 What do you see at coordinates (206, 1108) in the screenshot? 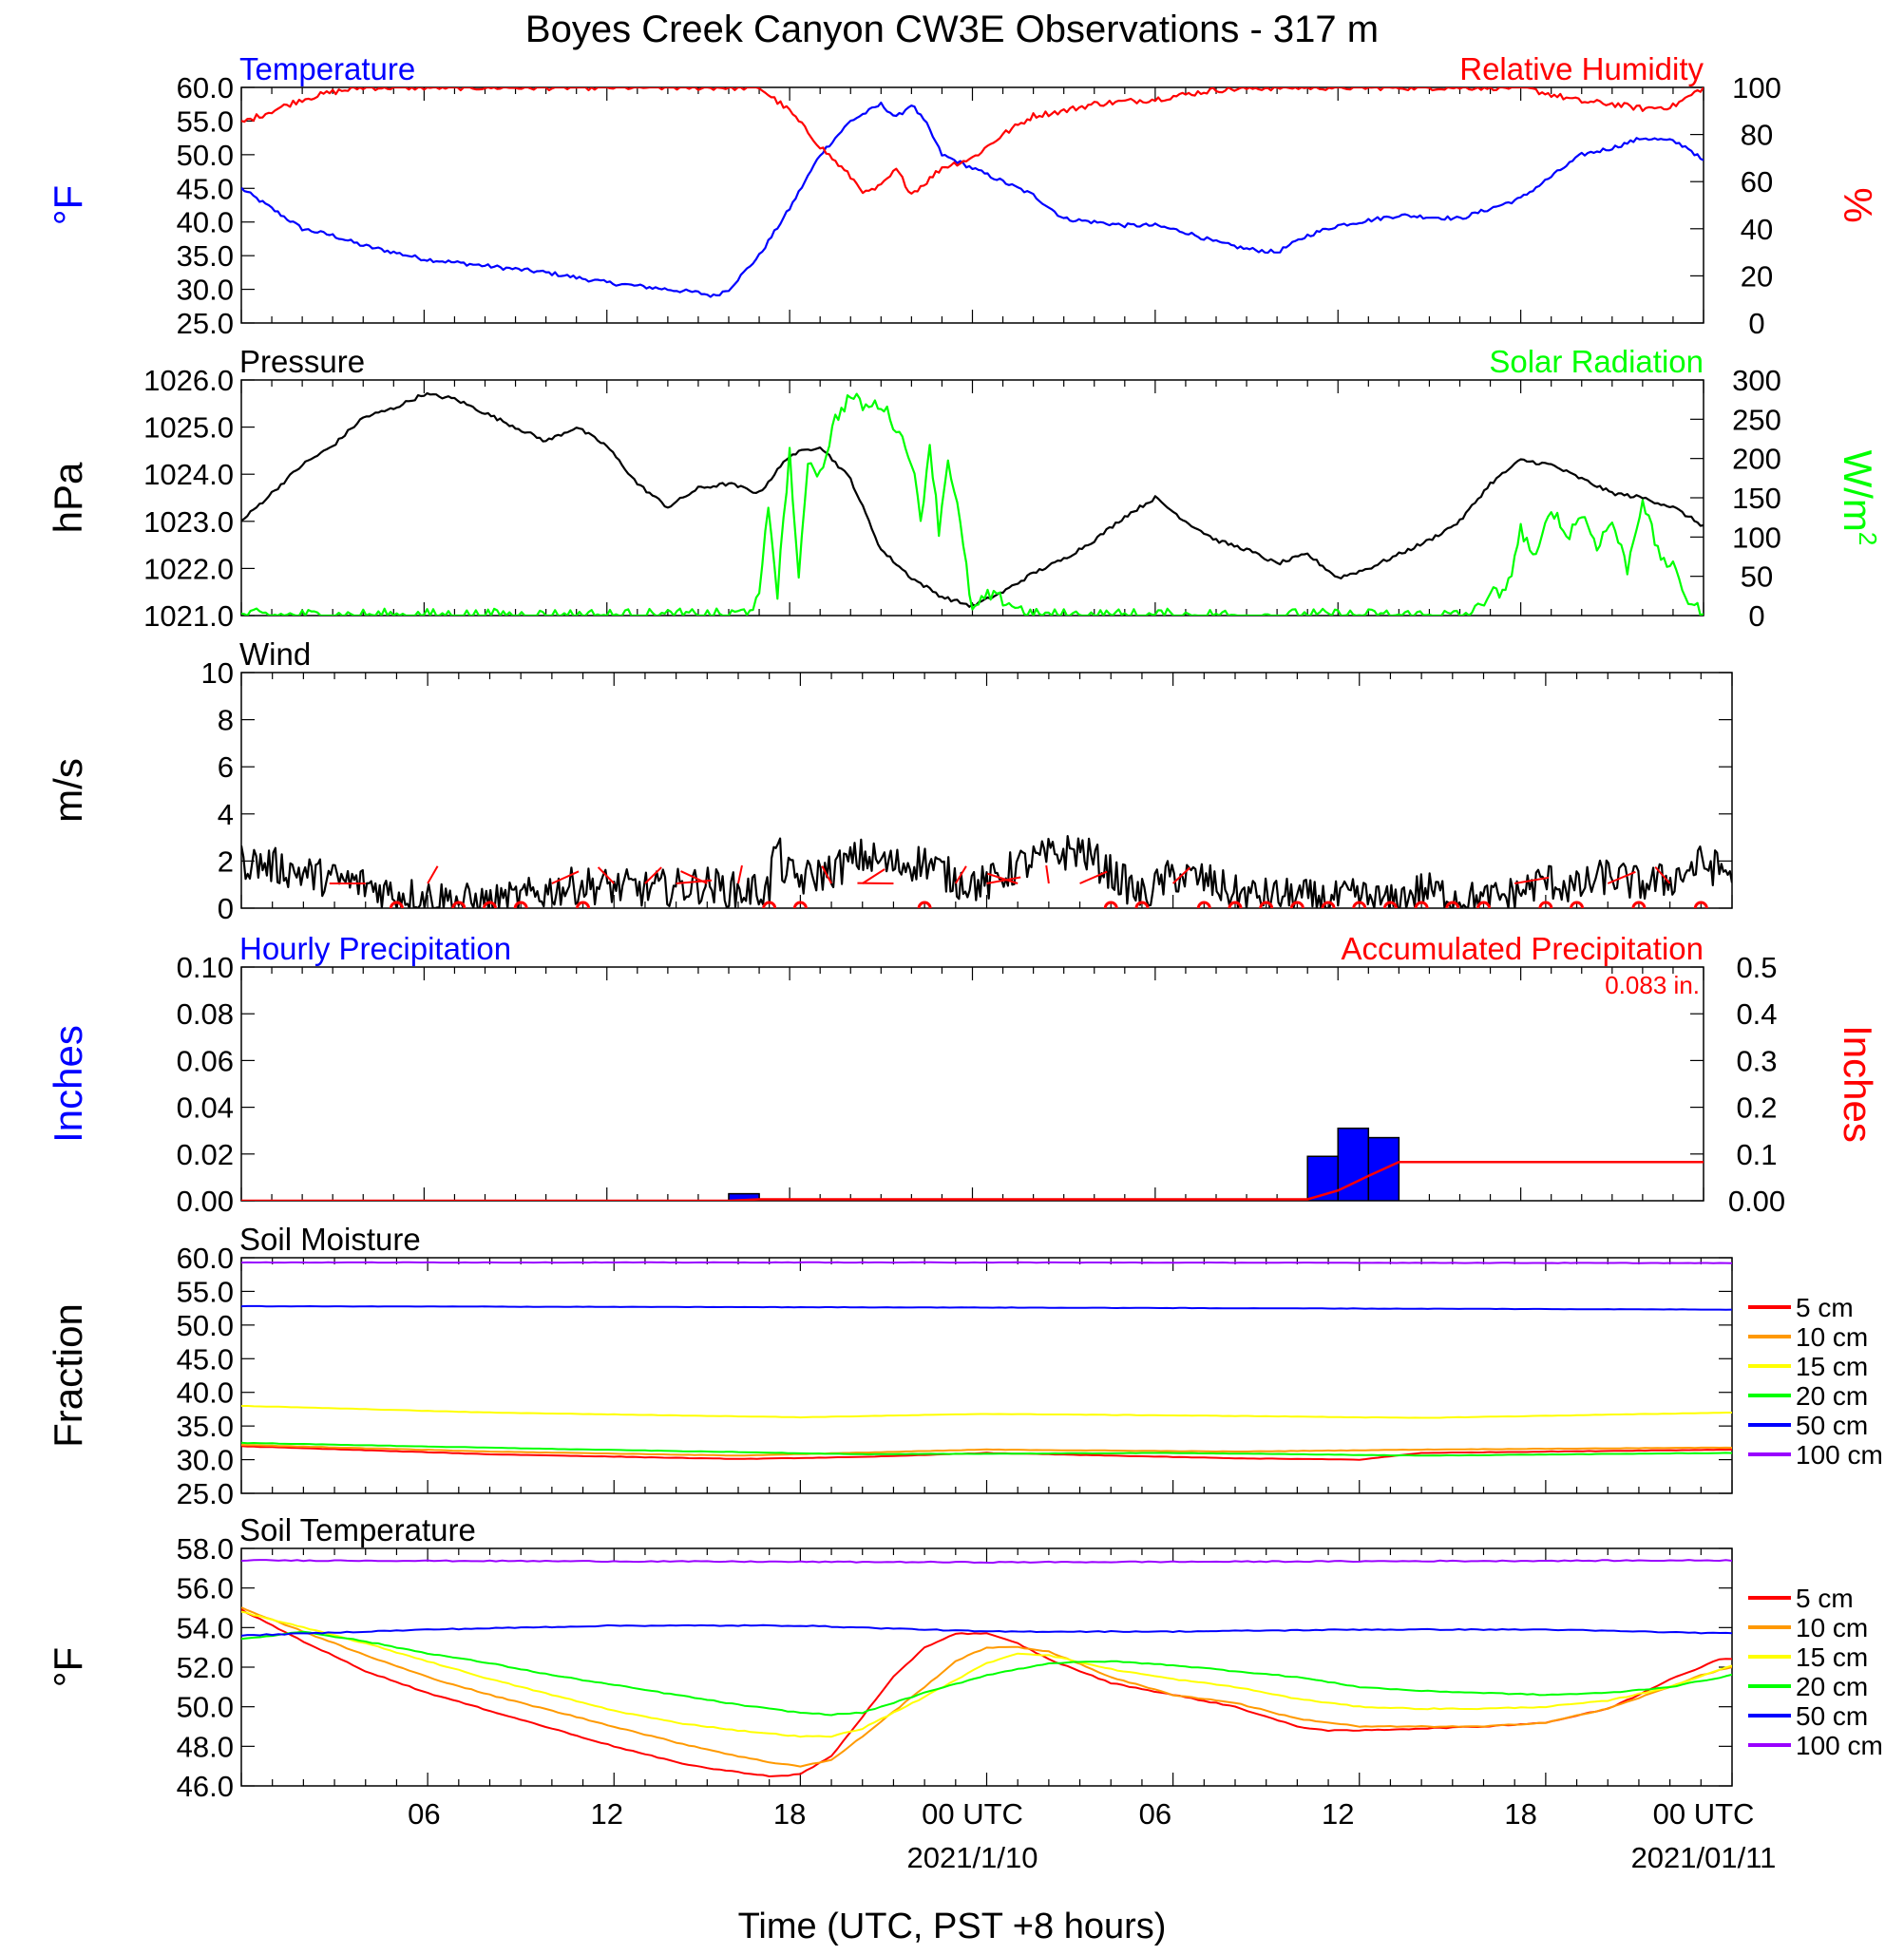
I see `y-tick-label: 0.04` at bounding box center [206, 1108].